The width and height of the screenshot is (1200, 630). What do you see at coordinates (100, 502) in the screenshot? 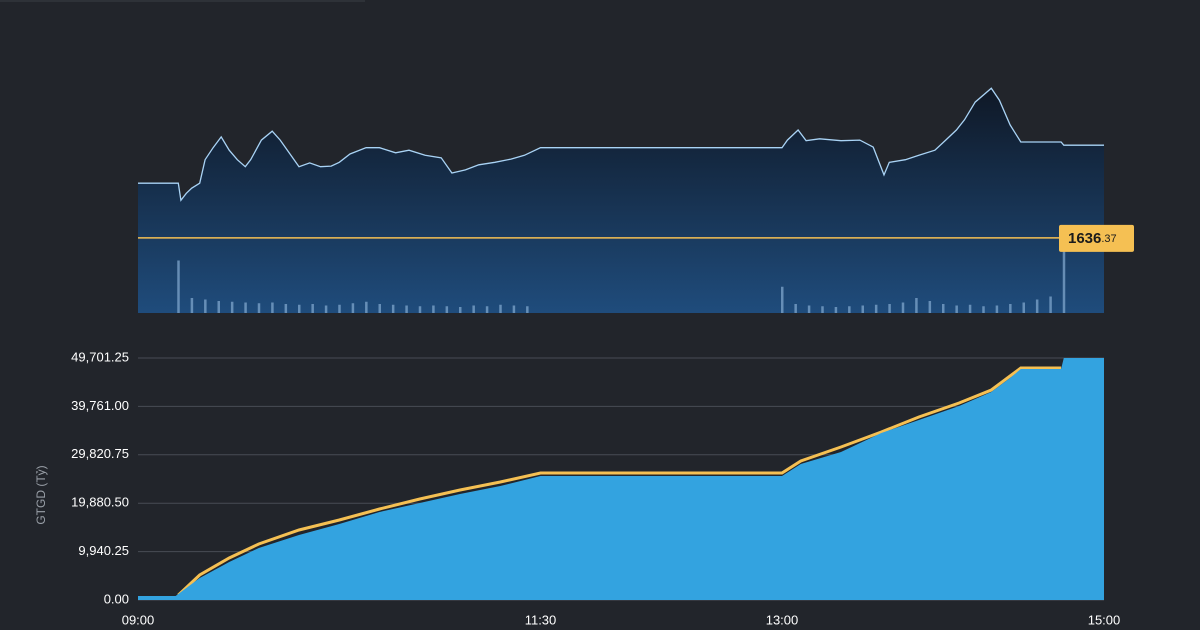
I see `y-tick-label: 19,880.50` at bounding box center [100, 502].